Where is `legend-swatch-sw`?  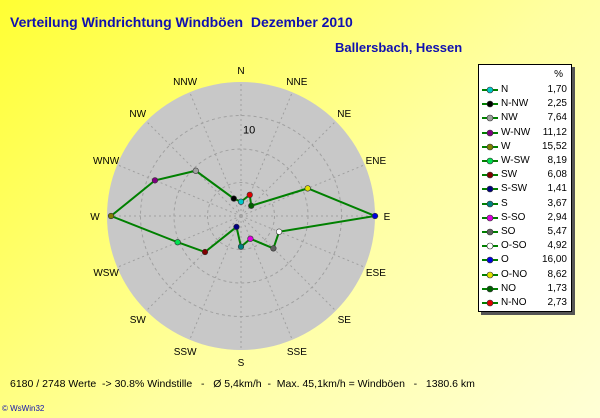
legend-swatch-sw is located at coordinates (490, 175).